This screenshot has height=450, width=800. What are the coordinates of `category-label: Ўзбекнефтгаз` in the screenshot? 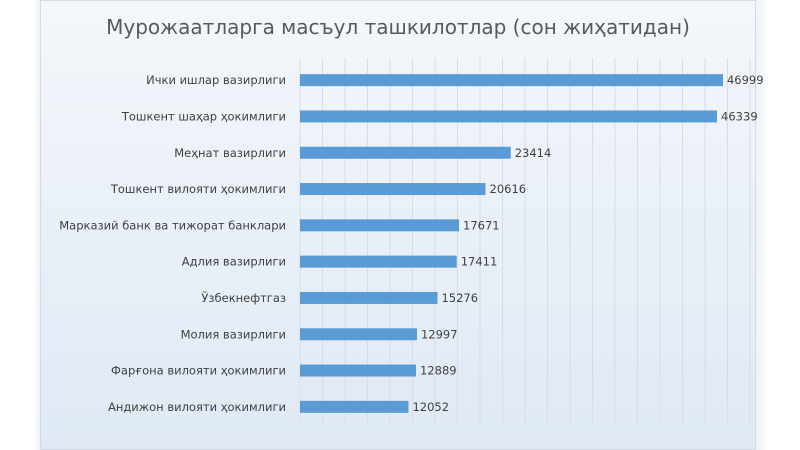 It's located at (243, 297).